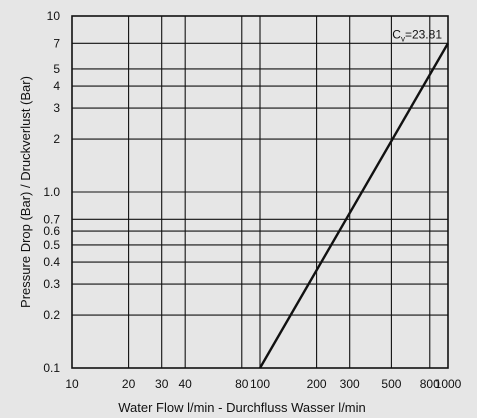  What do you see at coordinates (430, 384) in the screenshot?
I see `x-tick-label: 800` at bounding box center [430, 384].